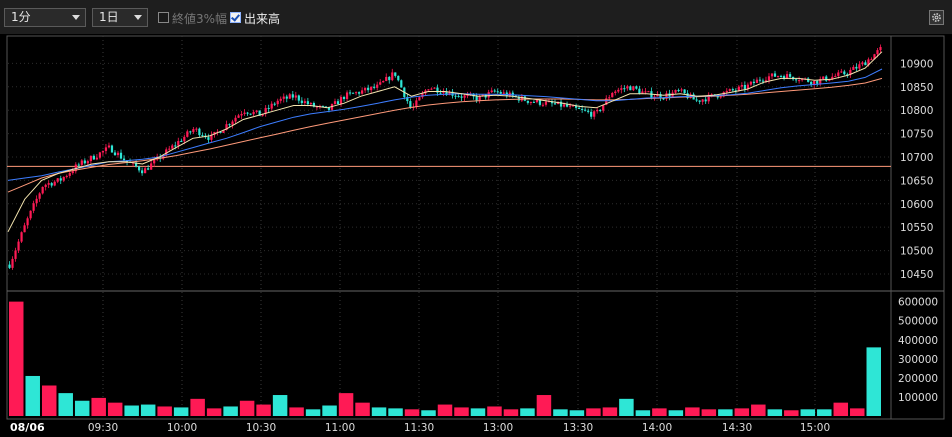 This screenshot has height=437, width=952. I want to click on volume-axis-labels: 100000 200000 300000 400000 500000 600000, so click(918, 350).